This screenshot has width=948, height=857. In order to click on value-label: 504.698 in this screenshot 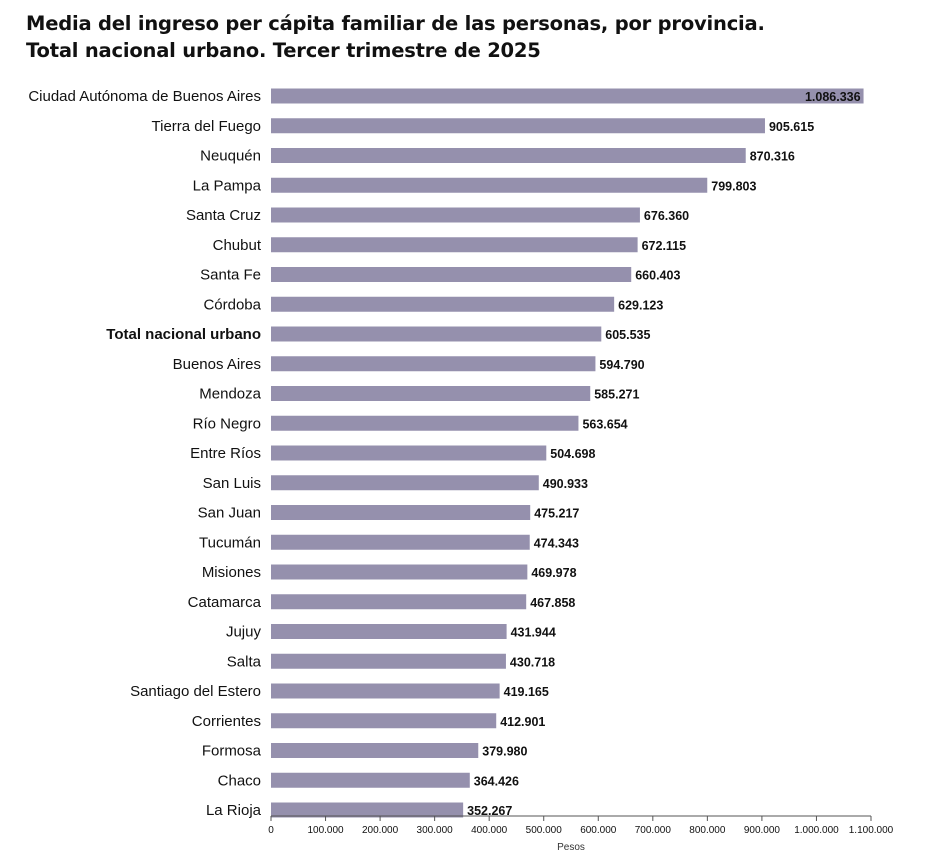, I will do `click(572, 454)`.